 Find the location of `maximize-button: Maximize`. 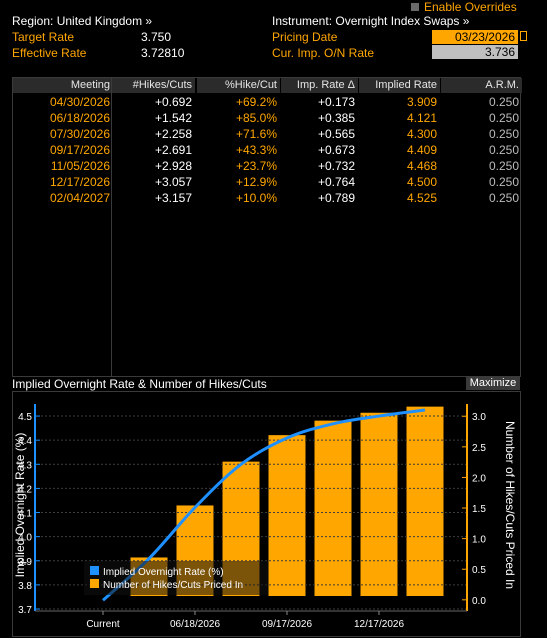

maximize-button: Maximize is located at coordinates (493, 383).